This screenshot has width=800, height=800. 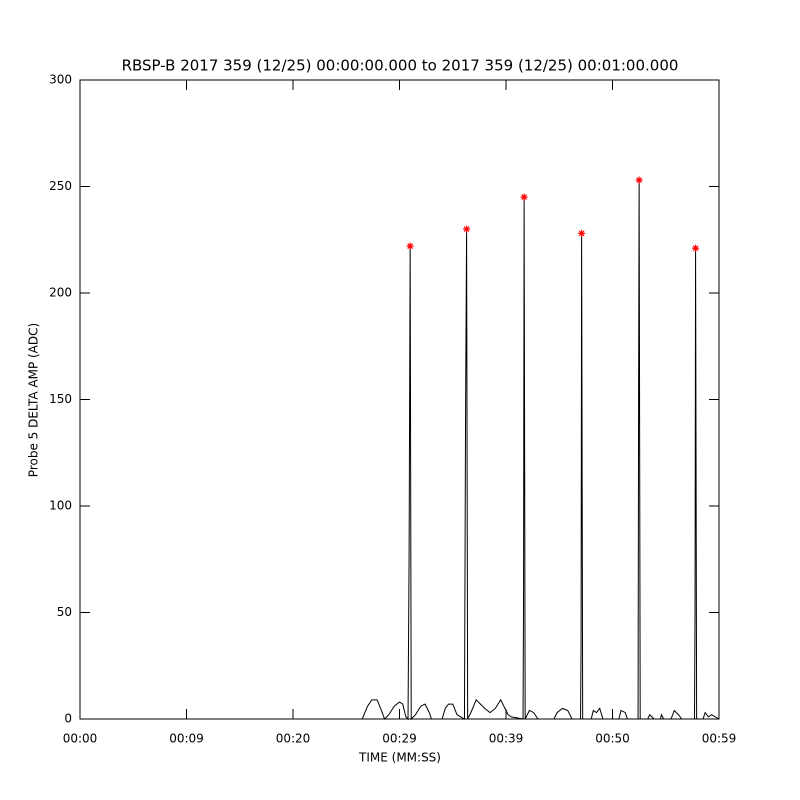 I want to click on y-tick-label: 0, so click(x=68, y=719).